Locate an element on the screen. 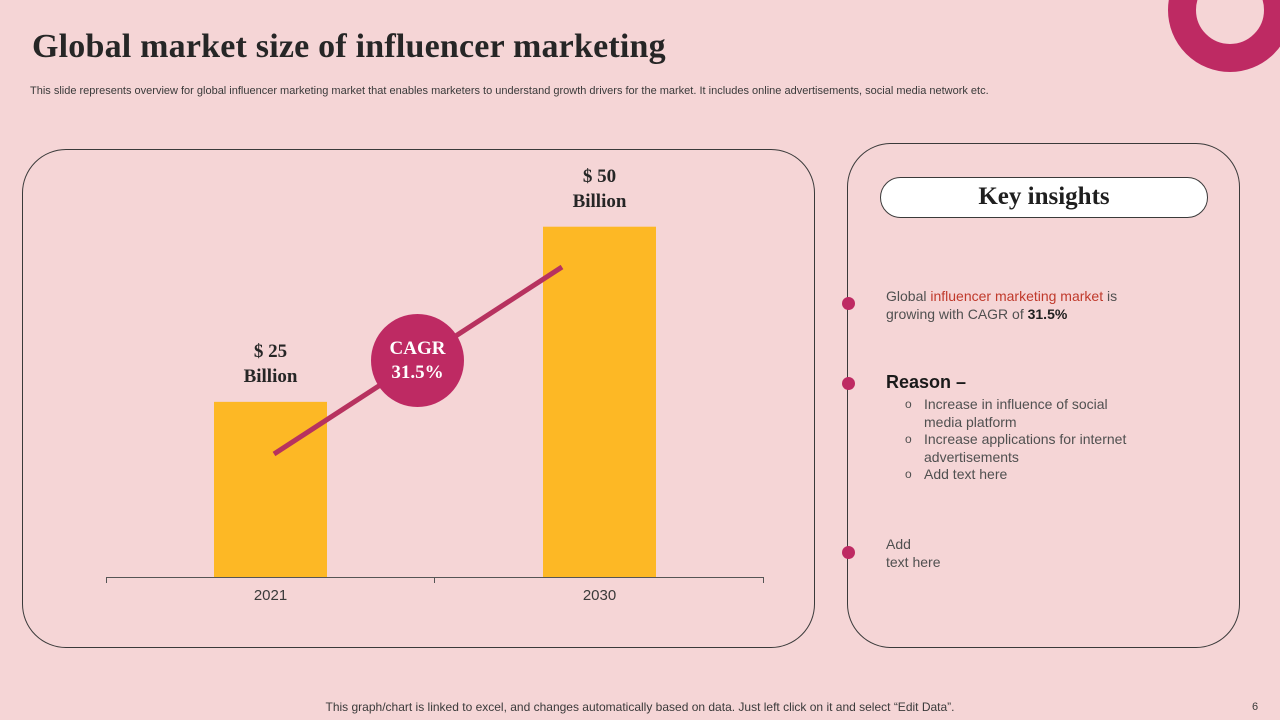 This screenshot has height=720, width=1280. insight-text-middle: is growing with CAGR of is located at coordinates (1002, 305).